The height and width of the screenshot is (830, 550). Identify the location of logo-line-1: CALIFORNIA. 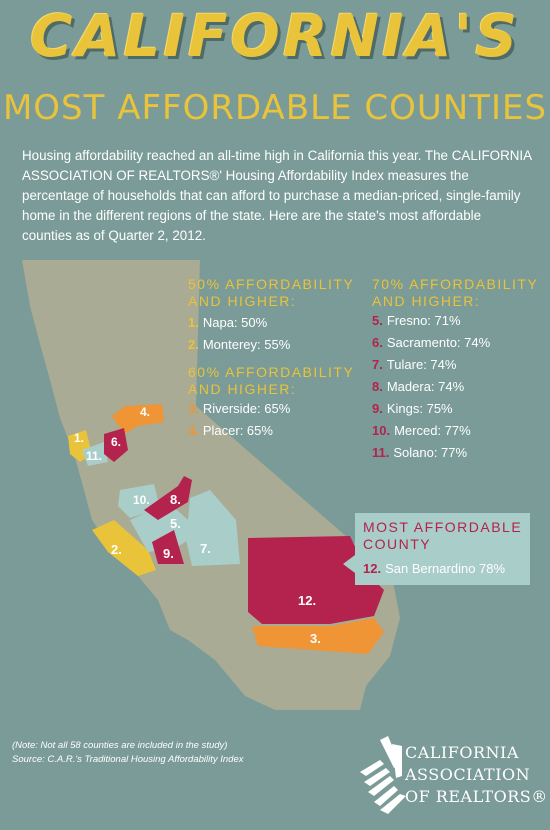
(462, 752).